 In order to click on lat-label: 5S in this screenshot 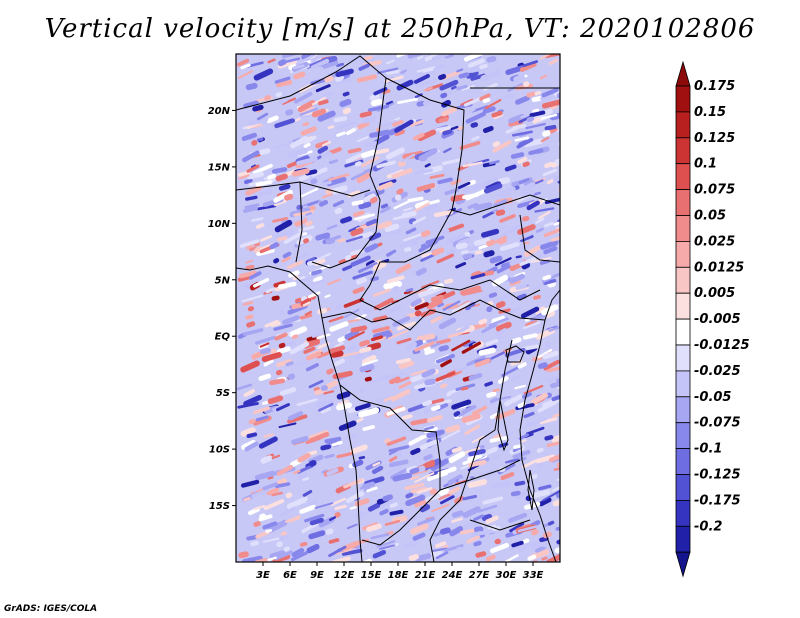, I will do `click(223, 393)`.